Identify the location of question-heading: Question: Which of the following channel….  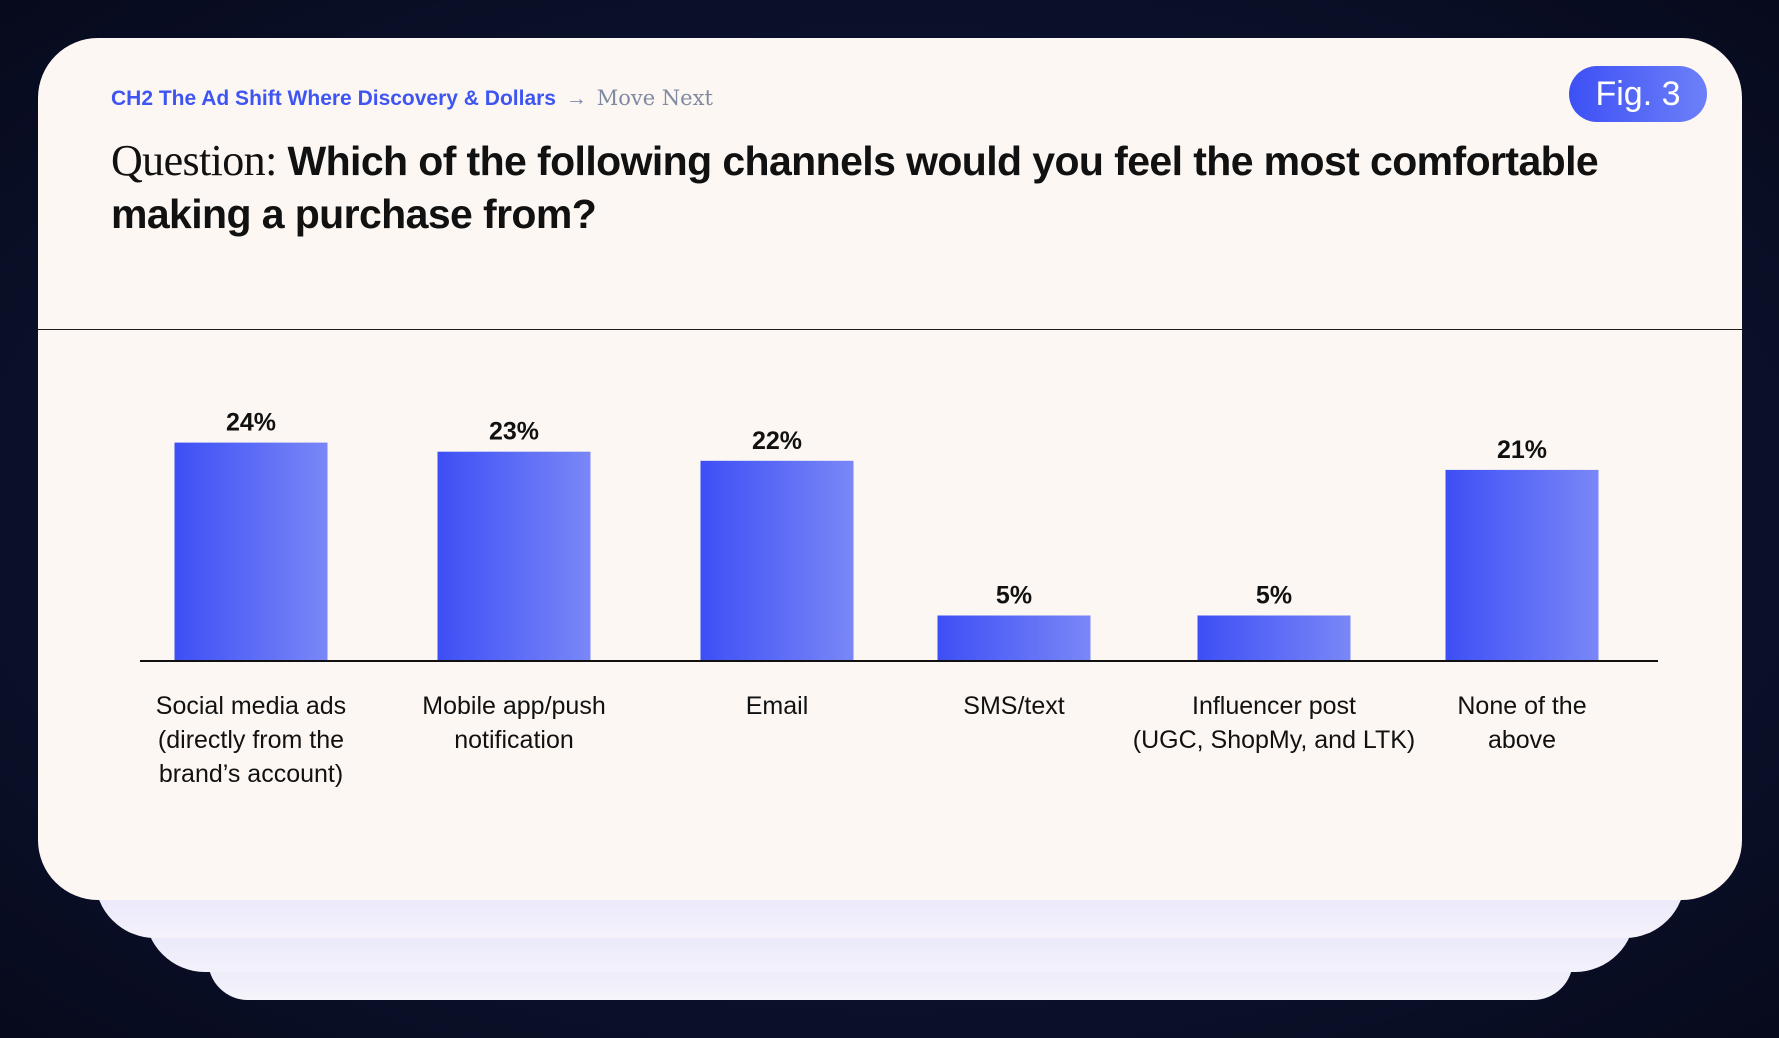
(891, 187).